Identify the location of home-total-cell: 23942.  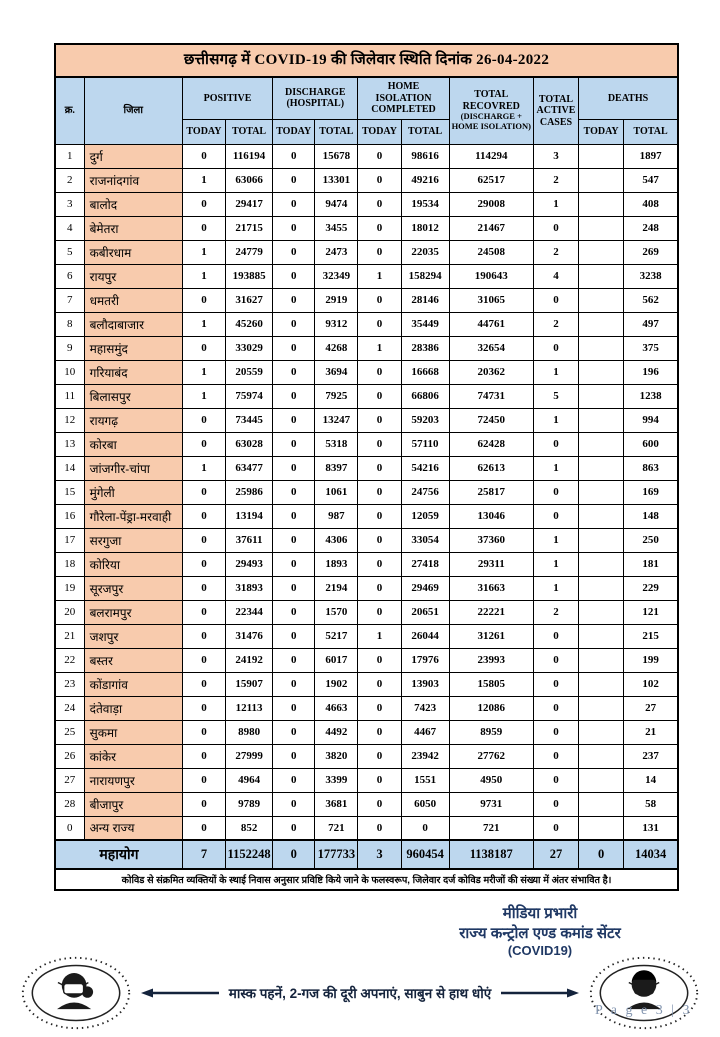
(425, 756).